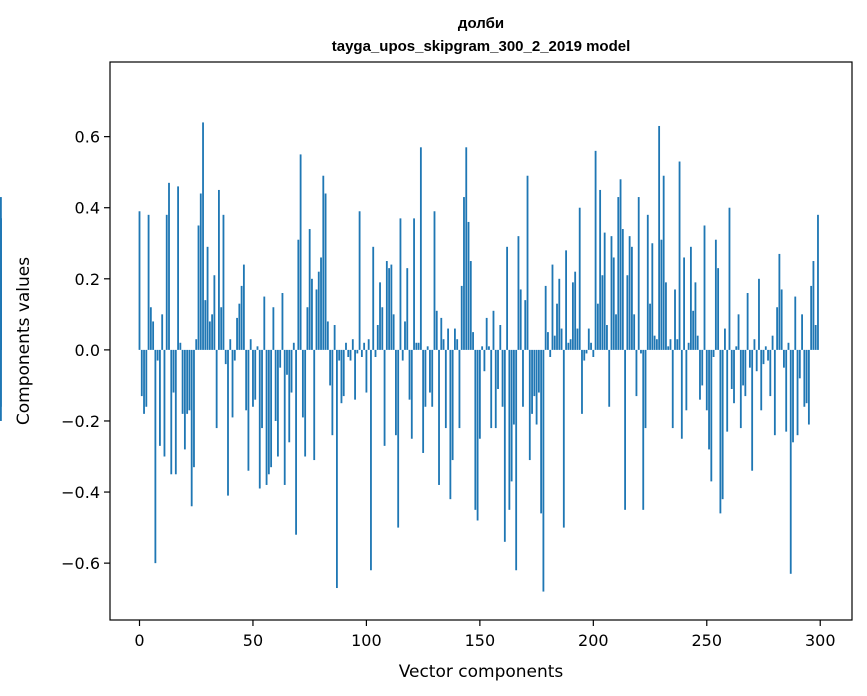  I want to click on x-tick-label: 250, so click(707, 640).